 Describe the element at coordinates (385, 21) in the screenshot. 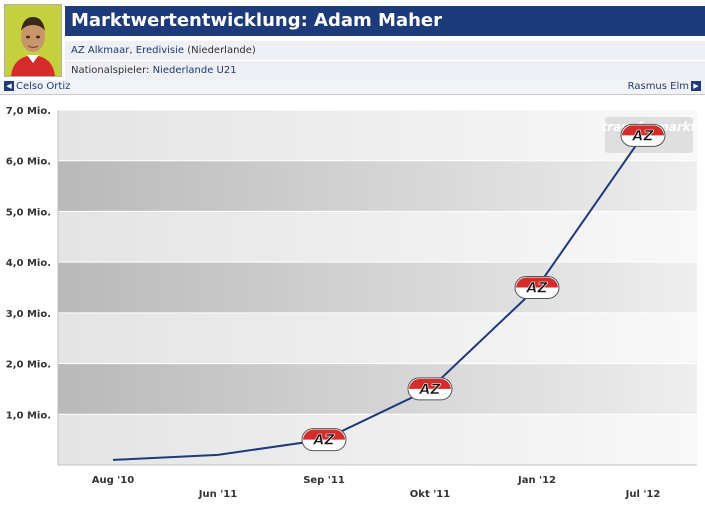

I see `page-title: Marktwertentwicklung: Adam Maher` at that location.